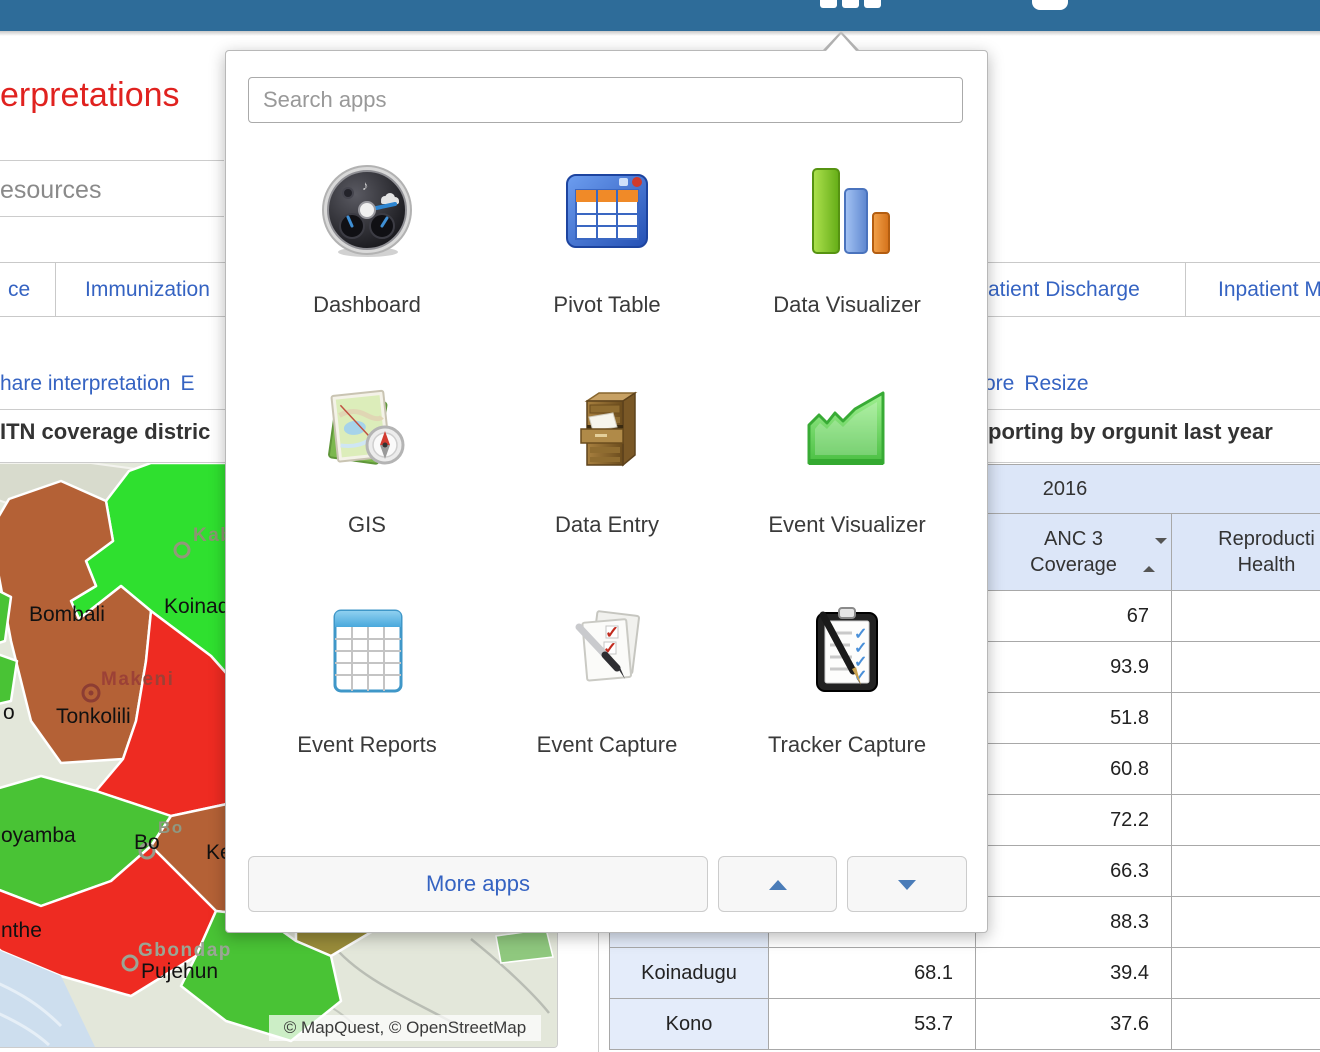  I want to click on scroll-up-button, so click(777, 884).